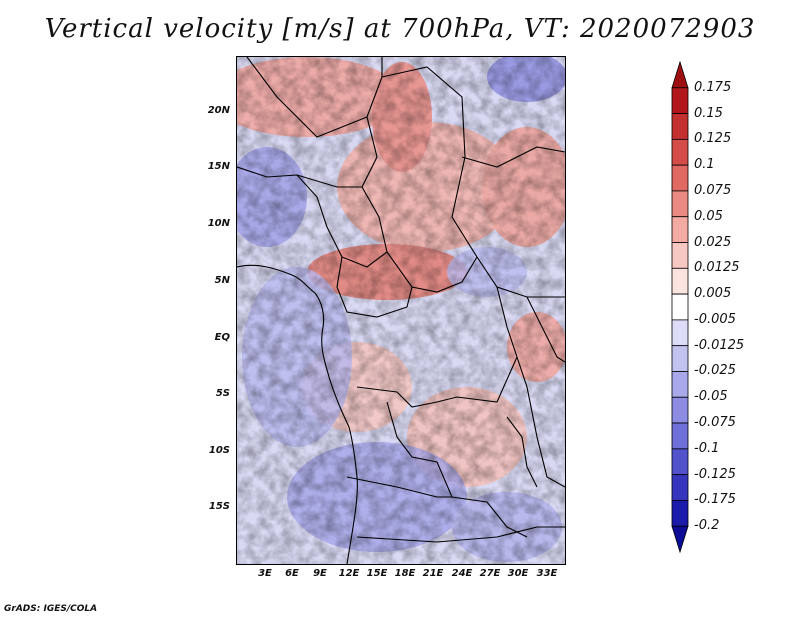 The image size is (800, 618). Describe the element at coordinates (713, 139) in the screenshot. I see `colorbar-level-label: 0.125` at that location.